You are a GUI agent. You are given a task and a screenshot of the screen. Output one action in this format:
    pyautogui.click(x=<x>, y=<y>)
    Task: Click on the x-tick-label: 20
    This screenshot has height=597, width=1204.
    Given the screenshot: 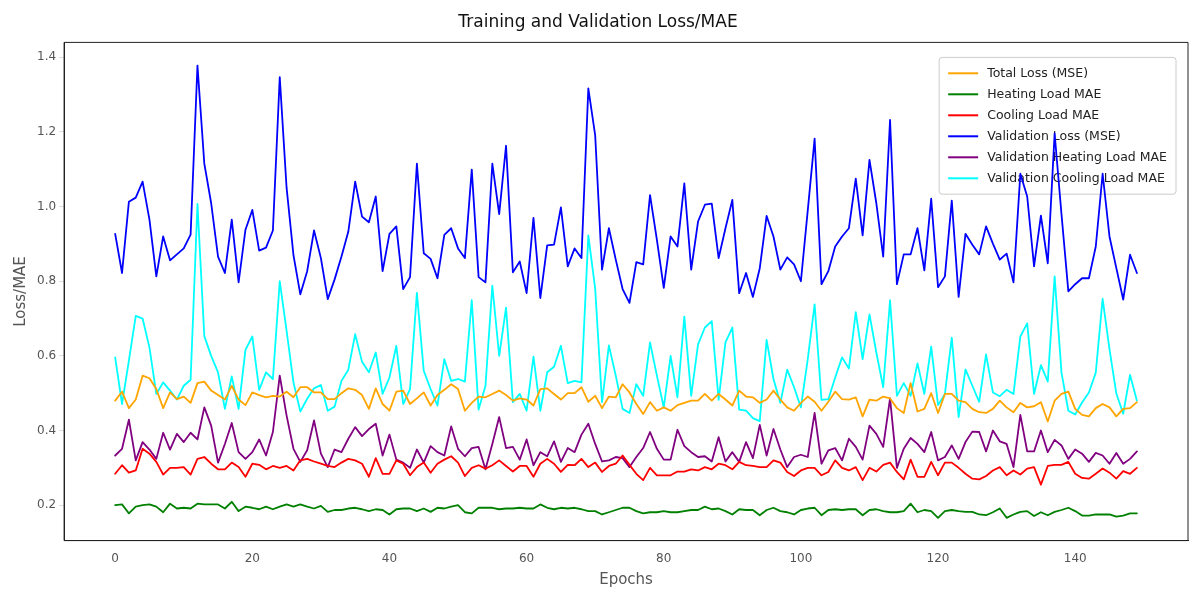 What is the action you would take?
    pyautogui.click(x=252, y=557)
    